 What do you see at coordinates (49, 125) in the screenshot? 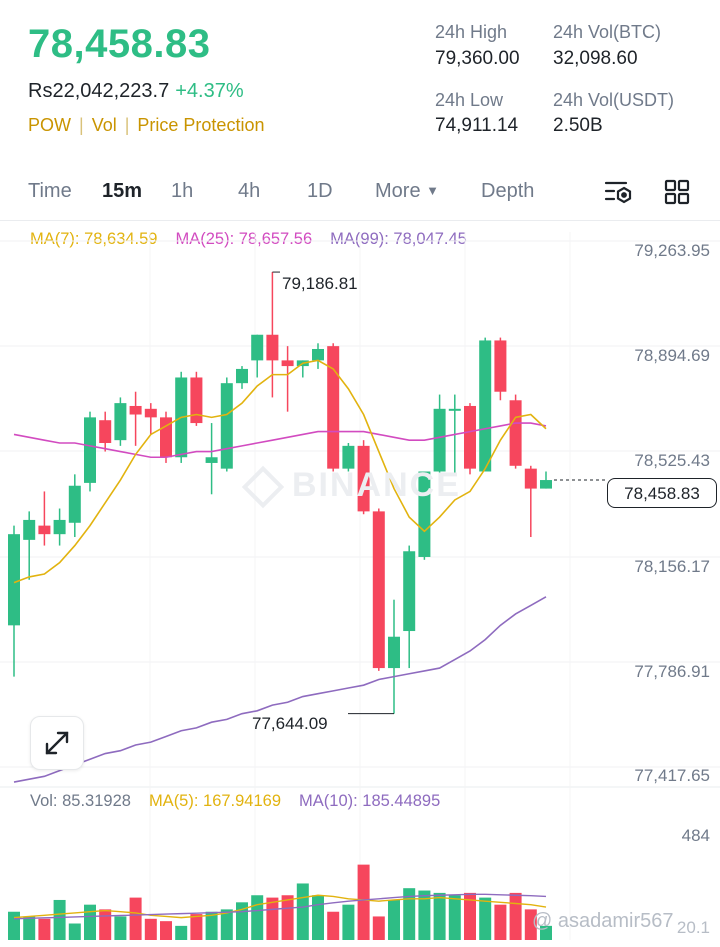
I see `tag-pow: POW` at bounding box center [49, 125].